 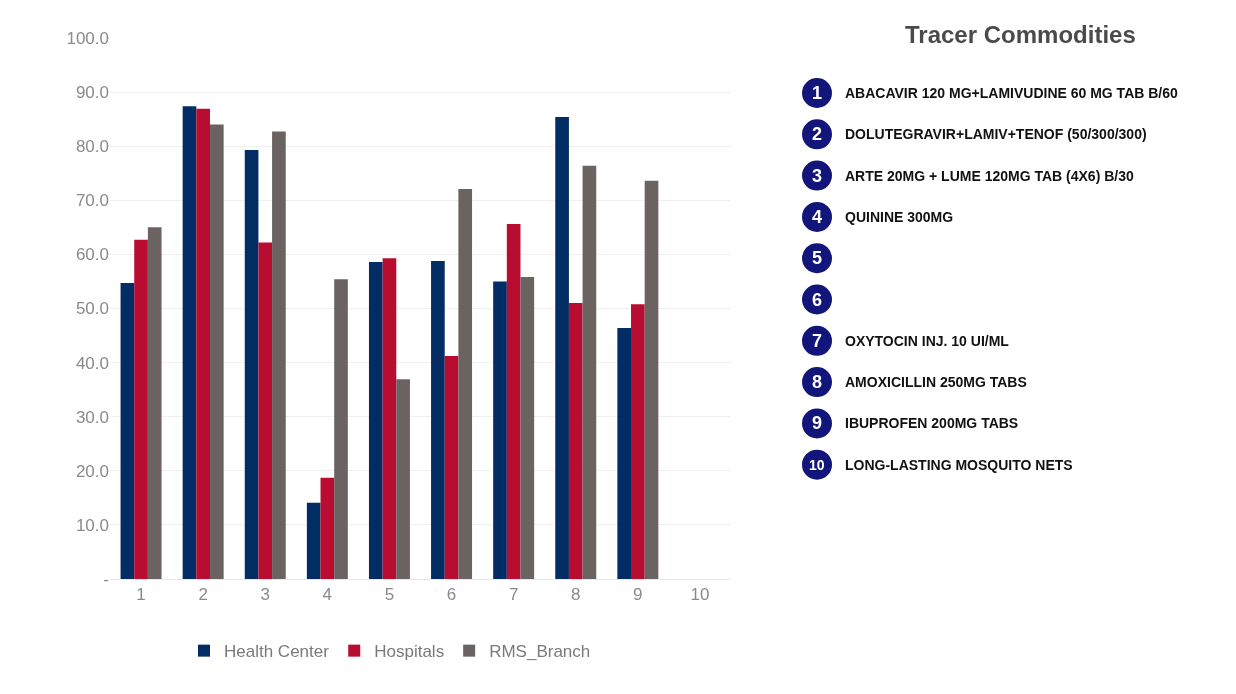 I want to click on x-tick-label: 4, so click(x=327, y=595).